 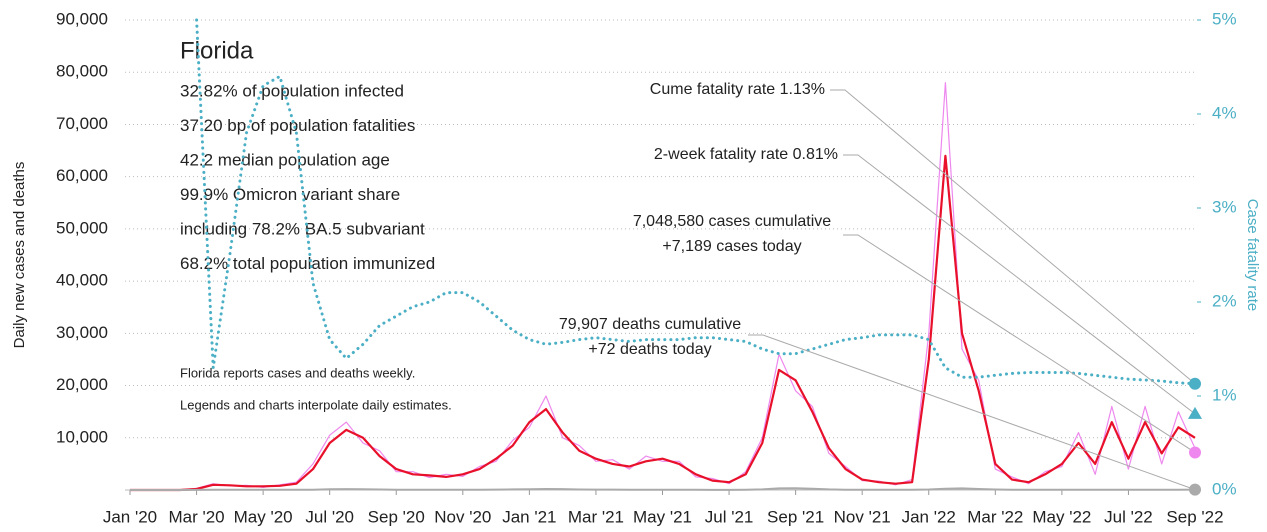 What do you see at coordinates (1224, 18) in the screenshot?
I see `y2-tick-label: 5%` at bounding box center [1224, 18].